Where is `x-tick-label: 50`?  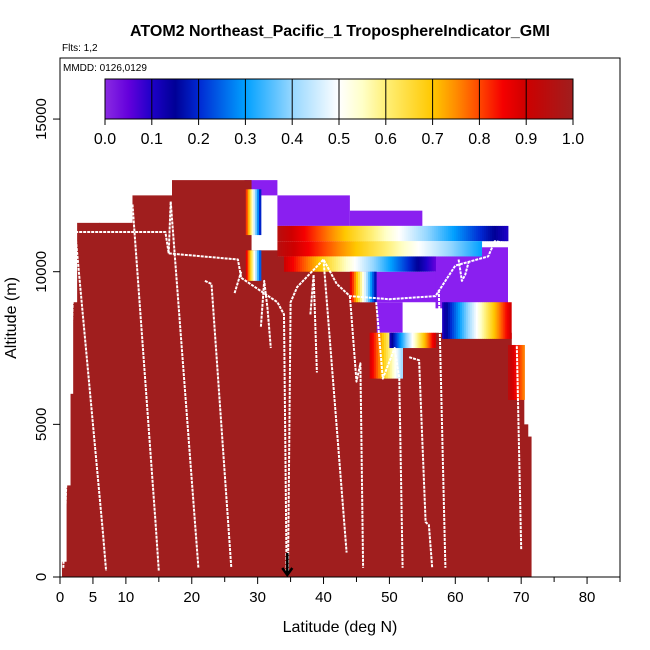
x-tick-label: 50 is located at coordinates (389, 597).